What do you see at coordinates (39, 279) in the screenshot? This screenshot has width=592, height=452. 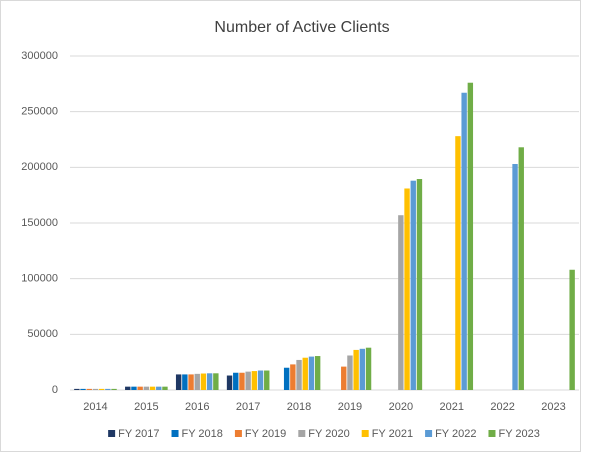 I see `y-tick-label: 100000` at bounding box center [39, 279].